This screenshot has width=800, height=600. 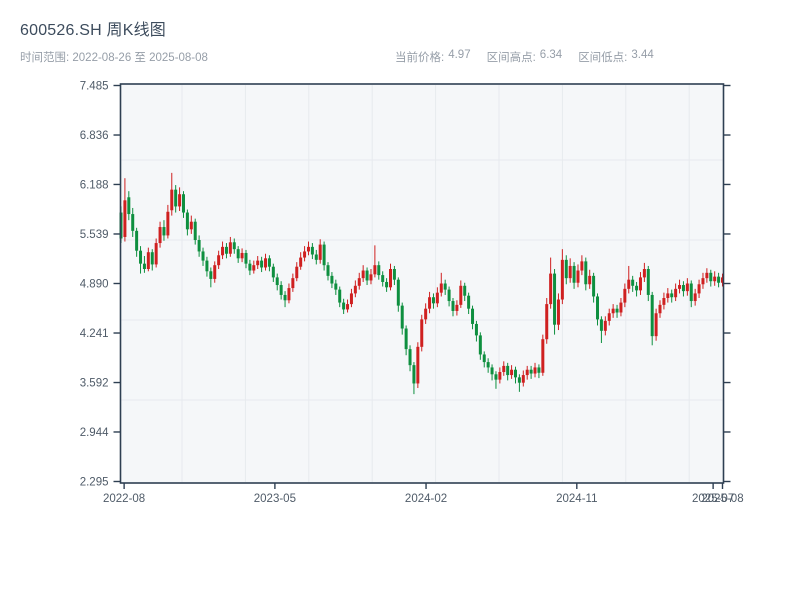 I want to click on y-tick-label: 4.241, so click(x=94, y=334).